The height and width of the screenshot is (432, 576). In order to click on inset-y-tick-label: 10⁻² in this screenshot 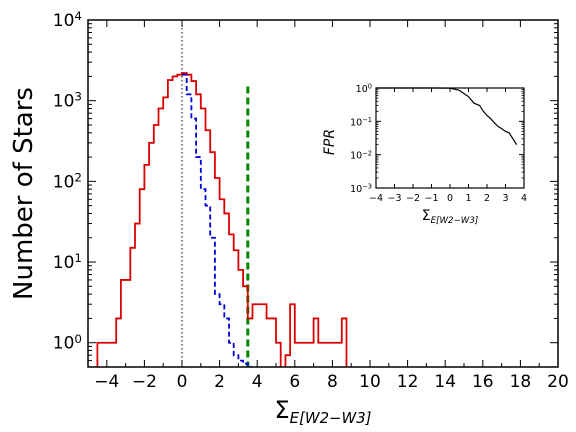, I will do `click(361, 155)`.